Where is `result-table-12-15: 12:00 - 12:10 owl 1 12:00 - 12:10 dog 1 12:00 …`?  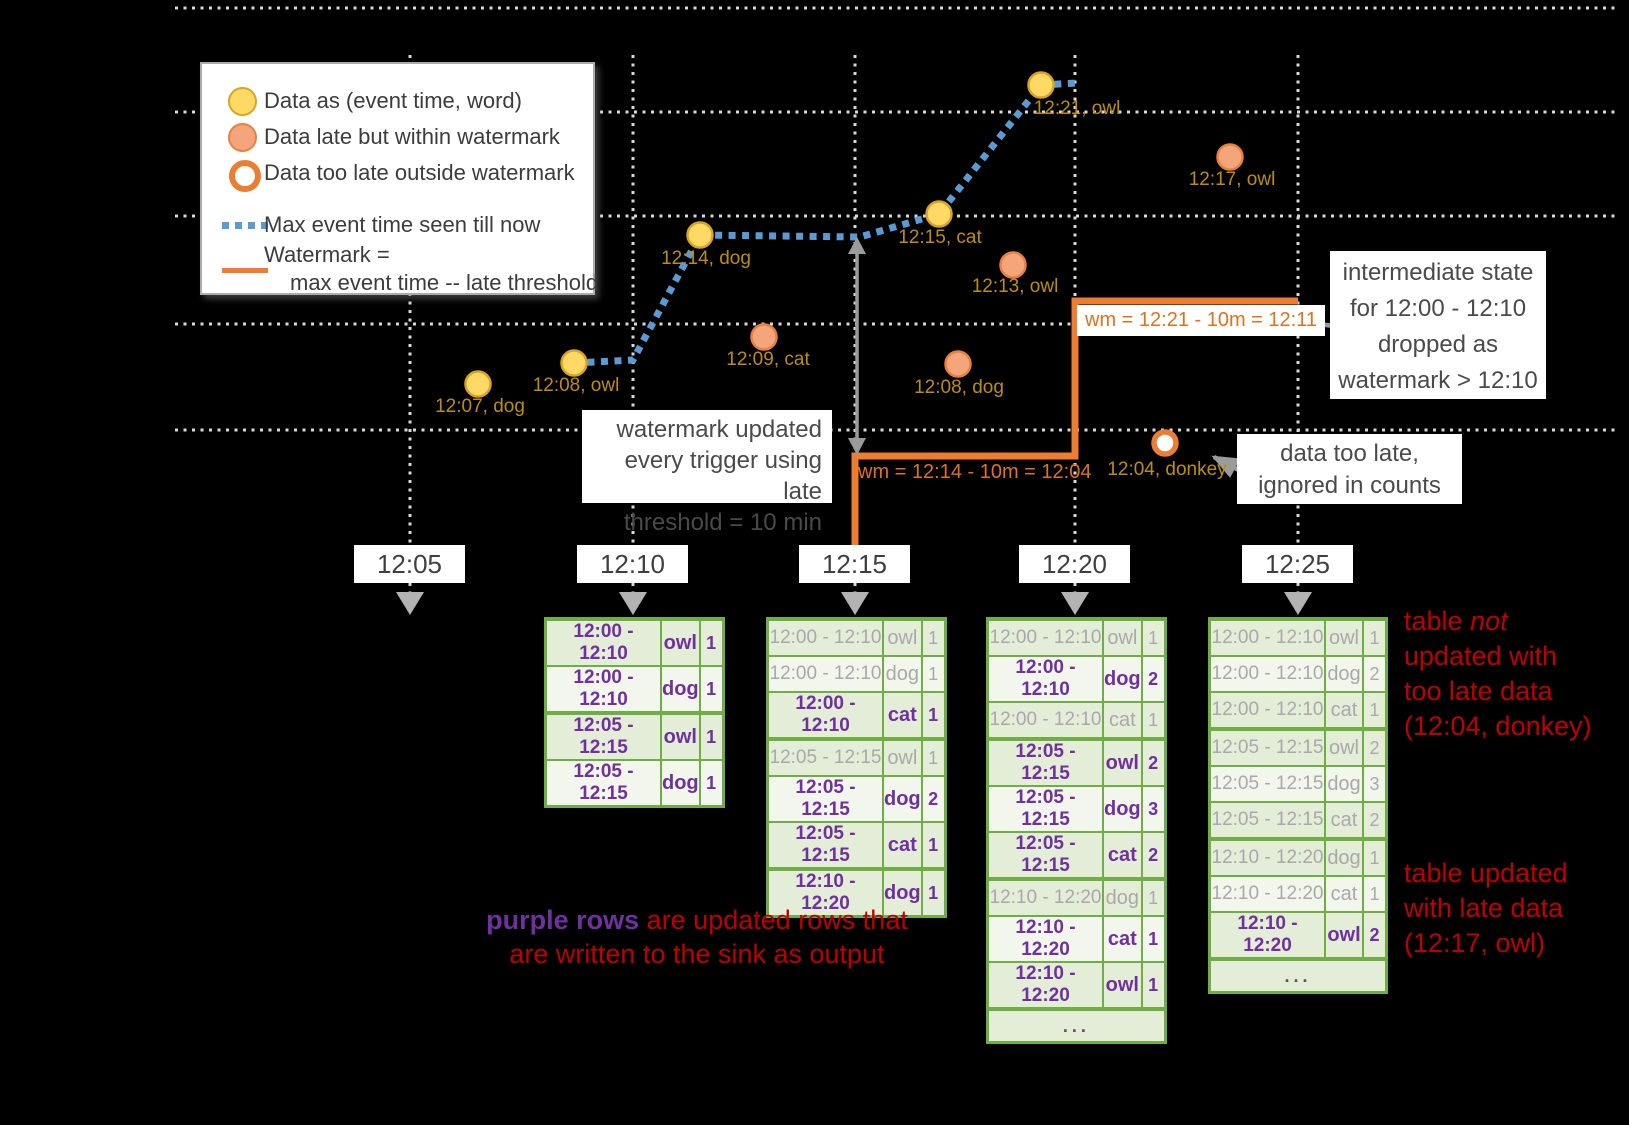 result-table-12-15: 12:00 - 12:10 owl 1 12:00 - 12:10 dog 1 12:00 … is located at coordinates (856, 767).